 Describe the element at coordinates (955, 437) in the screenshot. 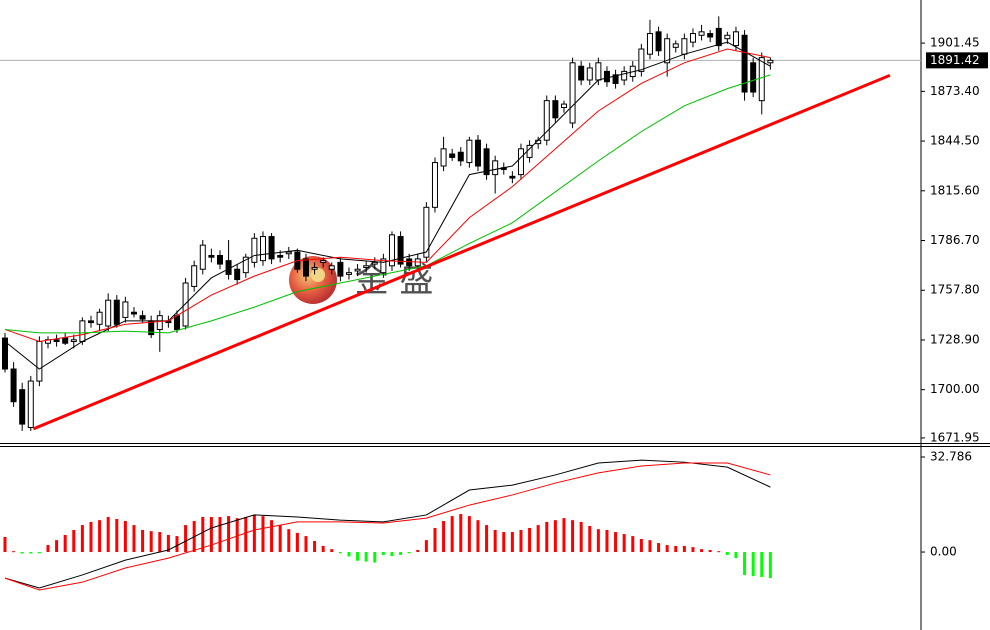

I see `y-tick-label: 1671.95` at that location.